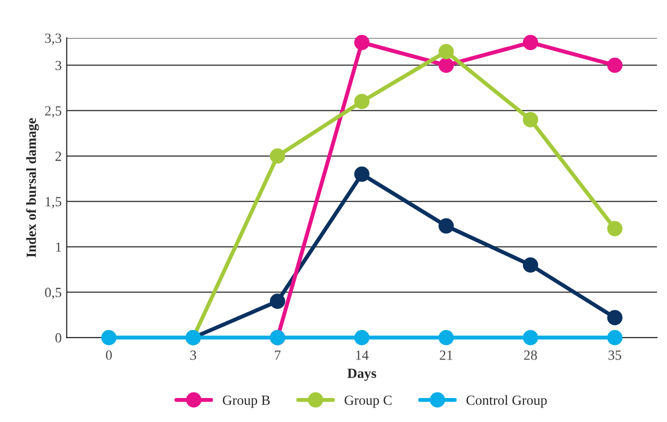 This screenshot has height=422, width=667. What do you see at coordinates (54, 202) in the screenshot?
I see `y-tick-label: 1,5` at bounding box center [54, 202].